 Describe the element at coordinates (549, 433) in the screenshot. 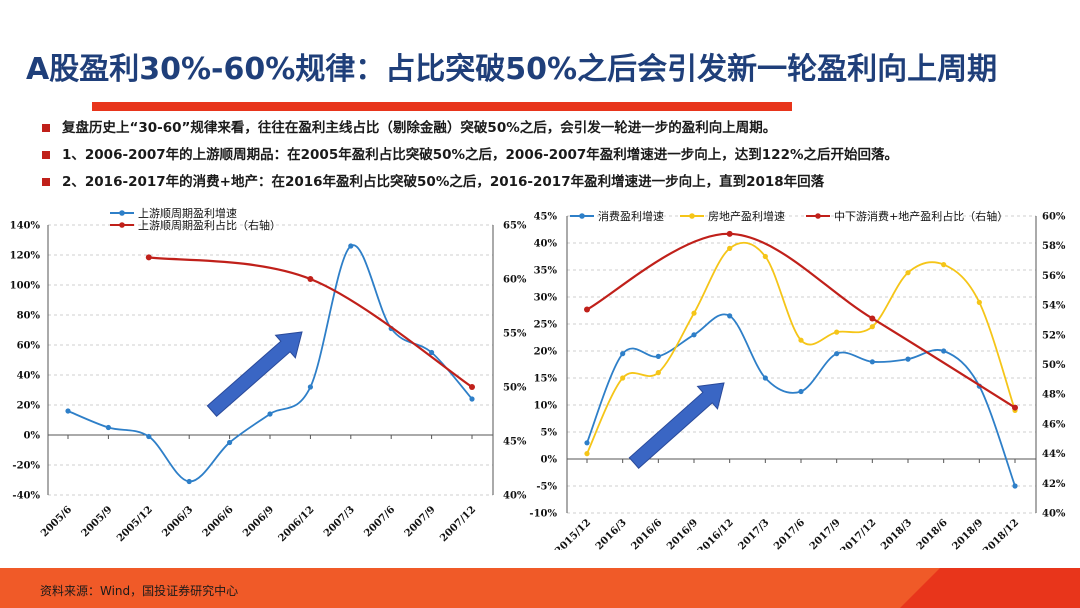

I see `y-left-tick-label: 5%` at that location.